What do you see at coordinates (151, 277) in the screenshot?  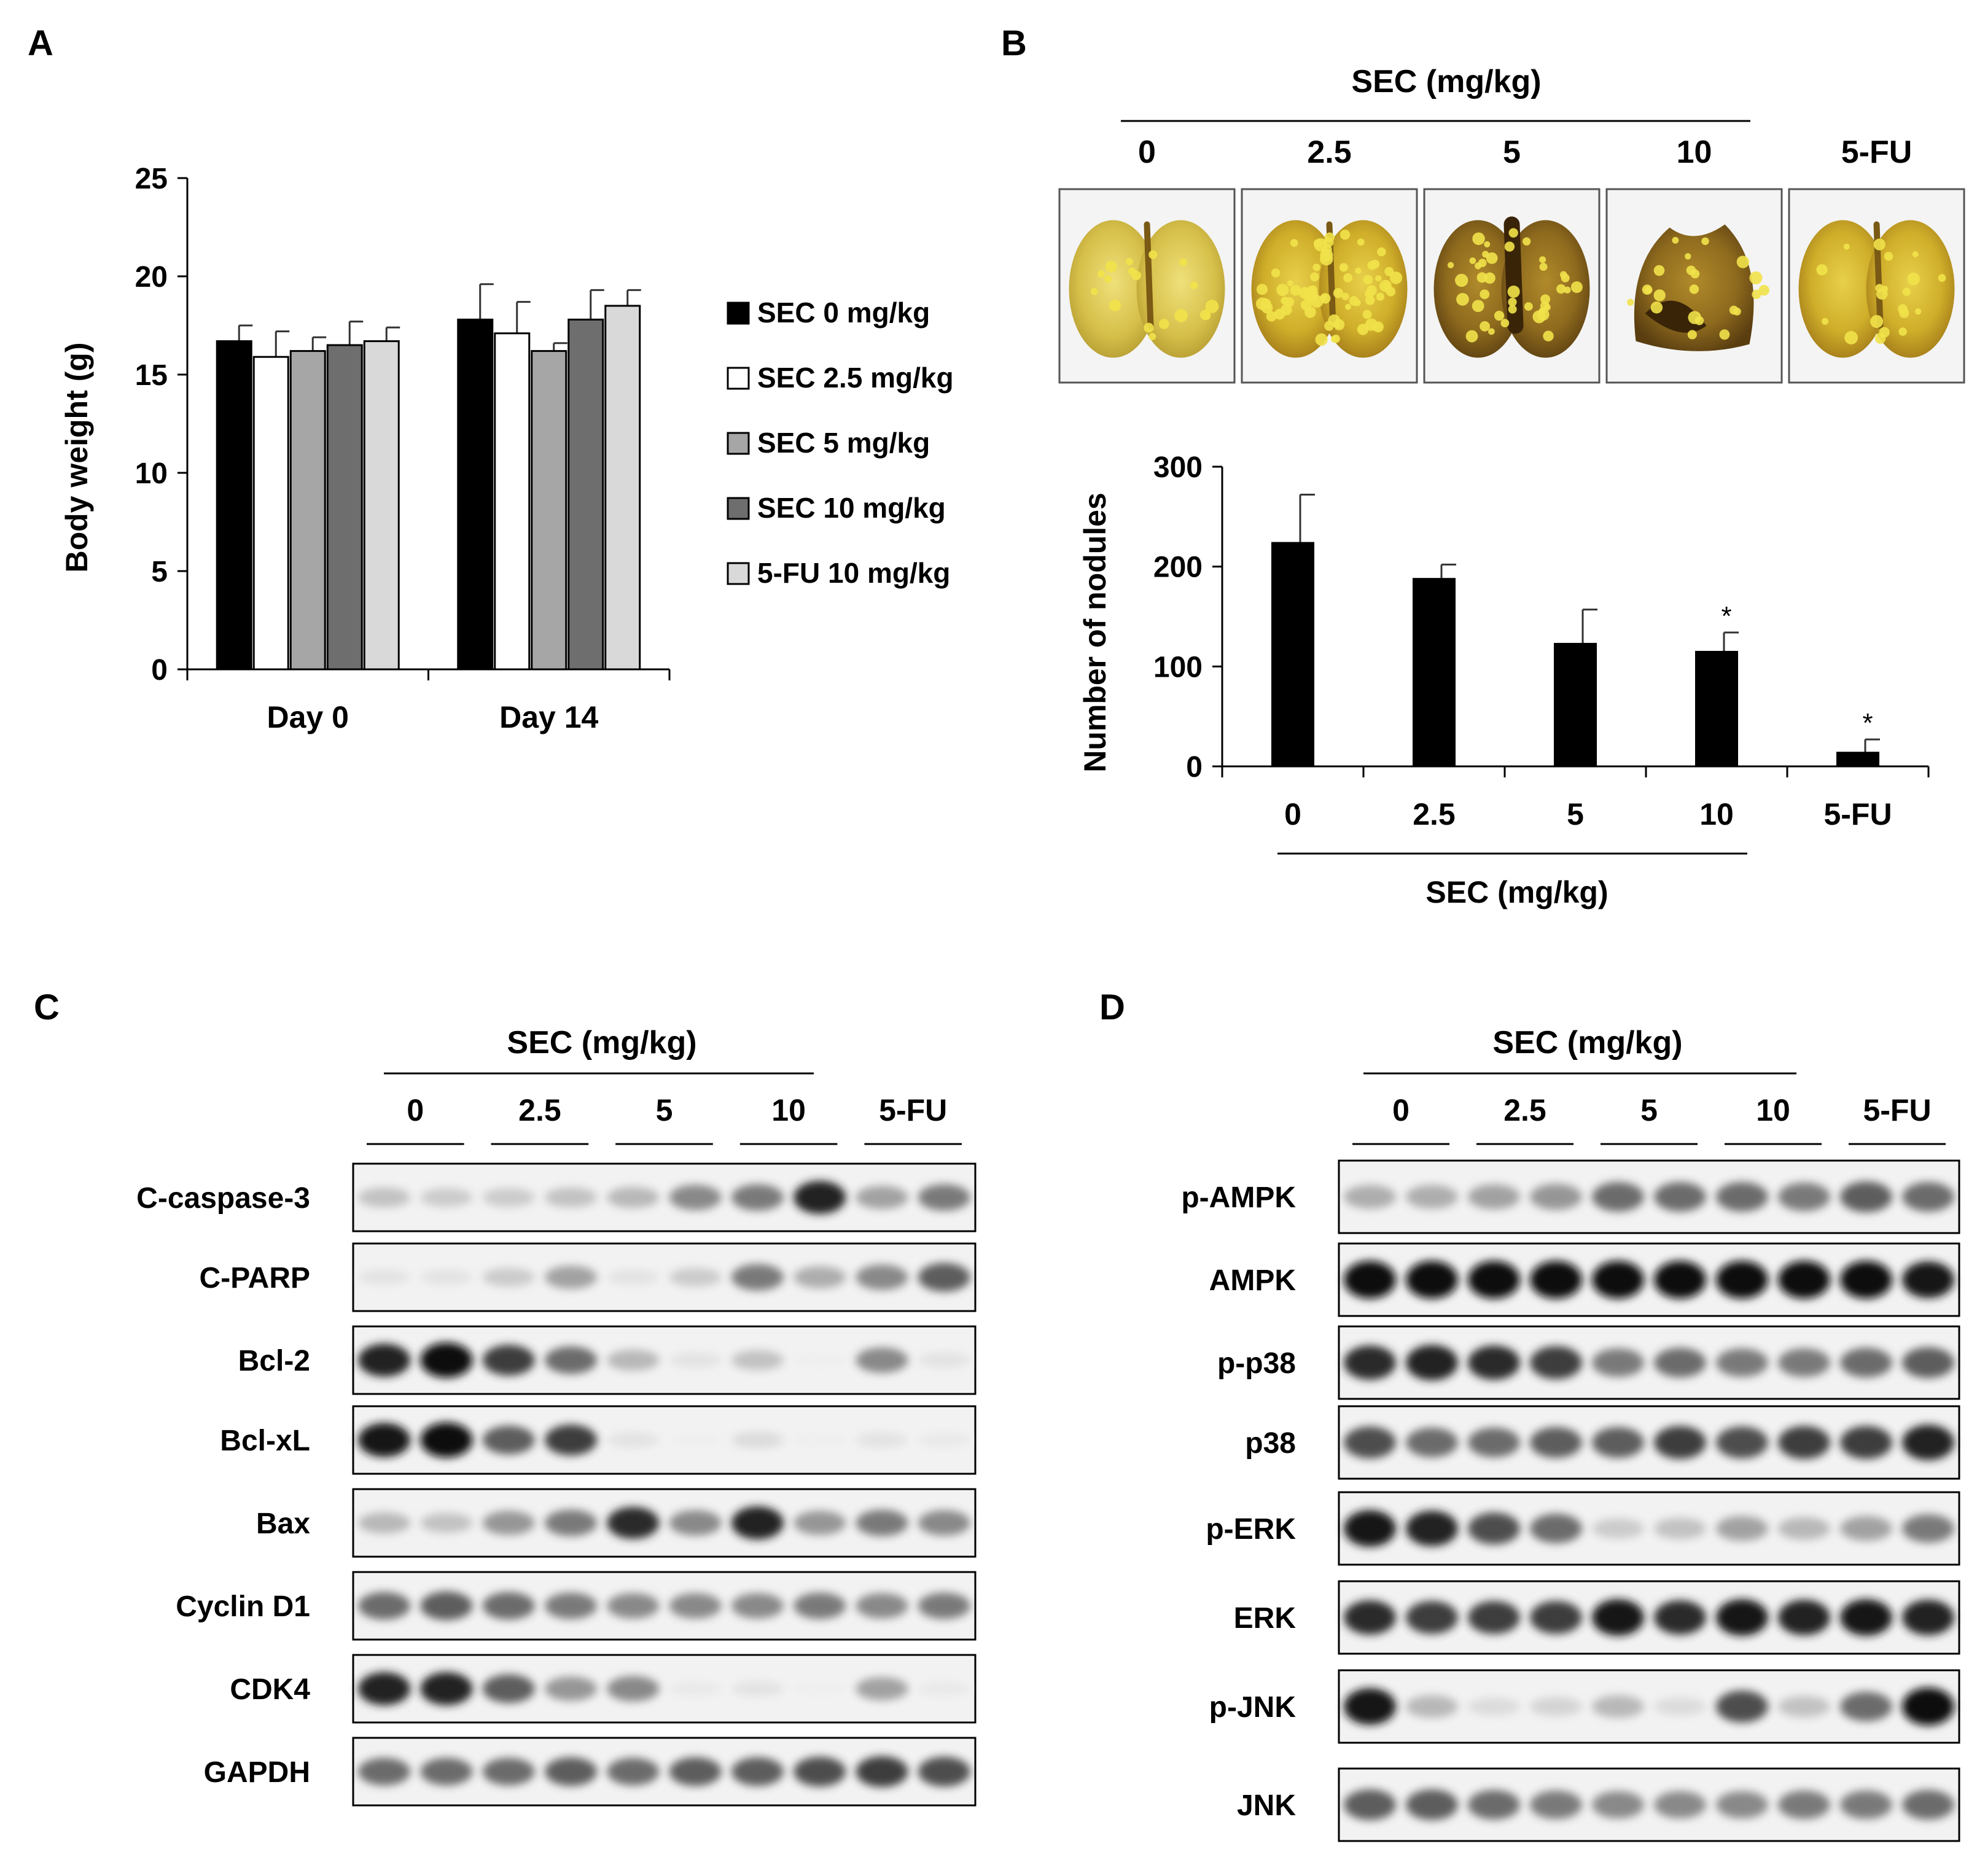 I see `chart-a-y-tick-label: 20` at bounding box center [151, 277].